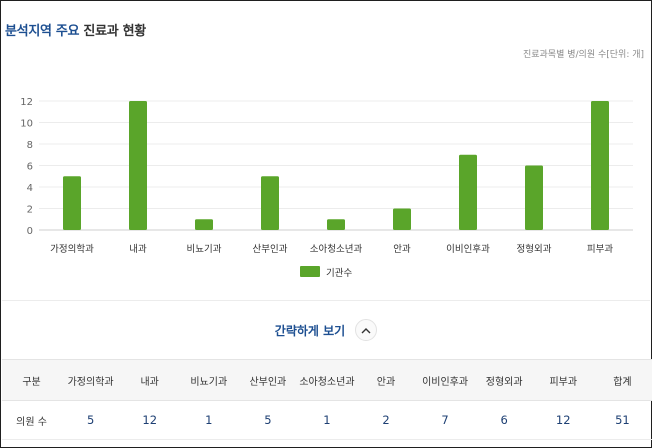 The height and width of the screenshot is (448, 652). Describe the element at coordinates (600, 249) in the screenshot. I see `x-tick-label: 피부과` at that location.